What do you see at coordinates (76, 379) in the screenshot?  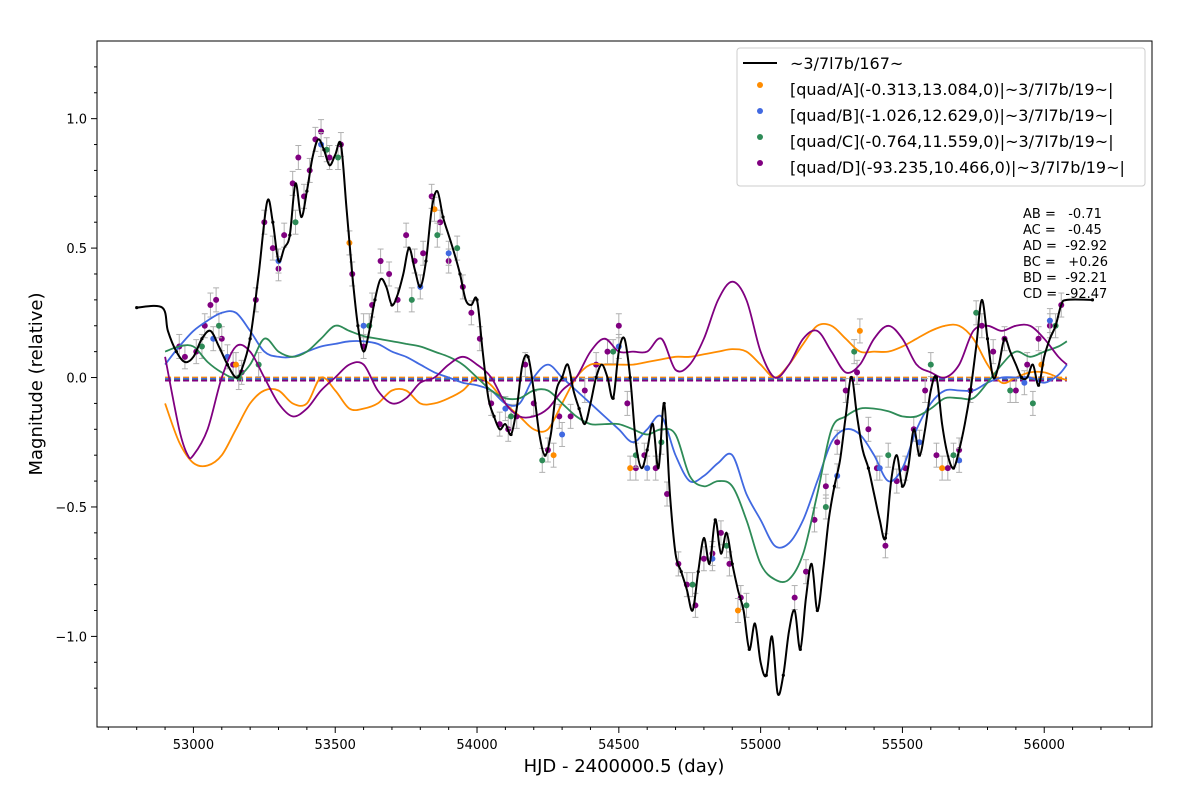 I see `y-tick-label: 0.0` at bounding box center [76, 379].